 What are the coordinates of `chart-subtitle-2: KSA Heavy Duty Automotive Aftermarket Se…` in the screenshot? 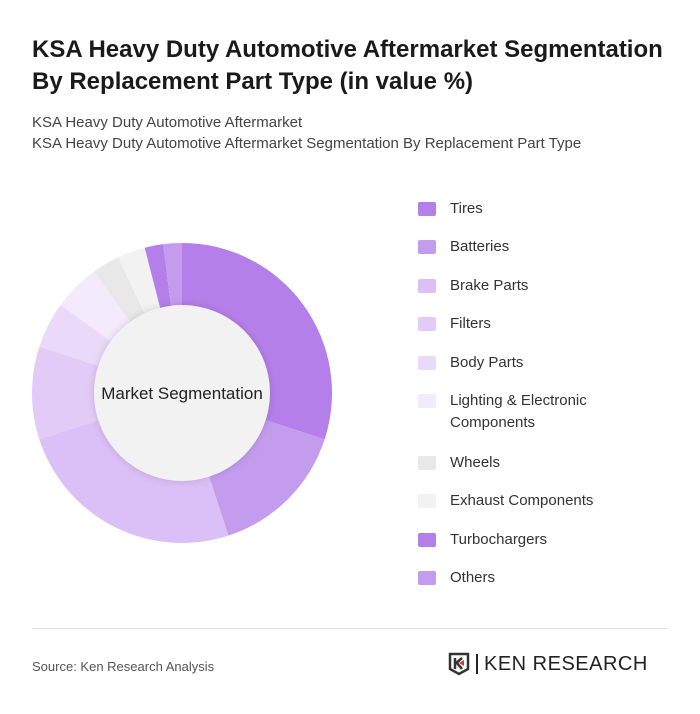 It's located at (307, 143).